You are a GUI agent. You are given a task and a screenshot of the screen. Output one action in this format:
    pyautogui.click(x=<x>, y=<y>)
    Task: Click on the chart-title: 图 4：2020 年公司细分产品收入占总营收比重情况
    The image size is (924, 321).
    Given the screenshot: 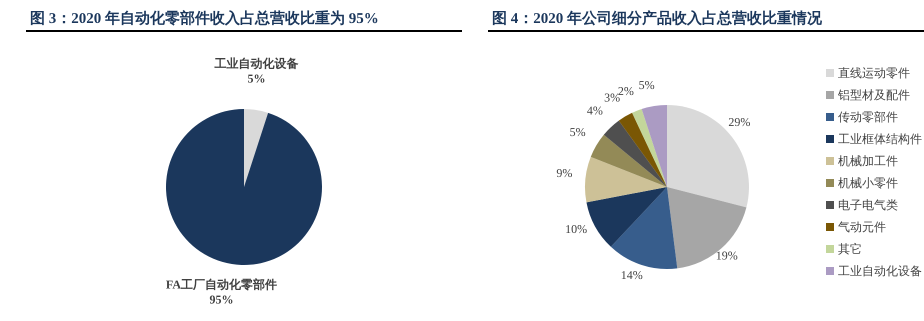 What is the action you would take?
    pyautogui.click(x=657, y=19)
    